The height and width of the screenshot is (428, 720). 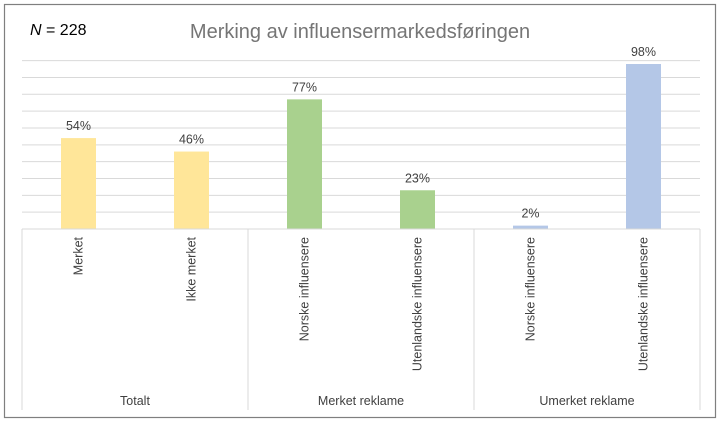 I want to click on group-label: Umerket reklame, so click(x=586, y=401).